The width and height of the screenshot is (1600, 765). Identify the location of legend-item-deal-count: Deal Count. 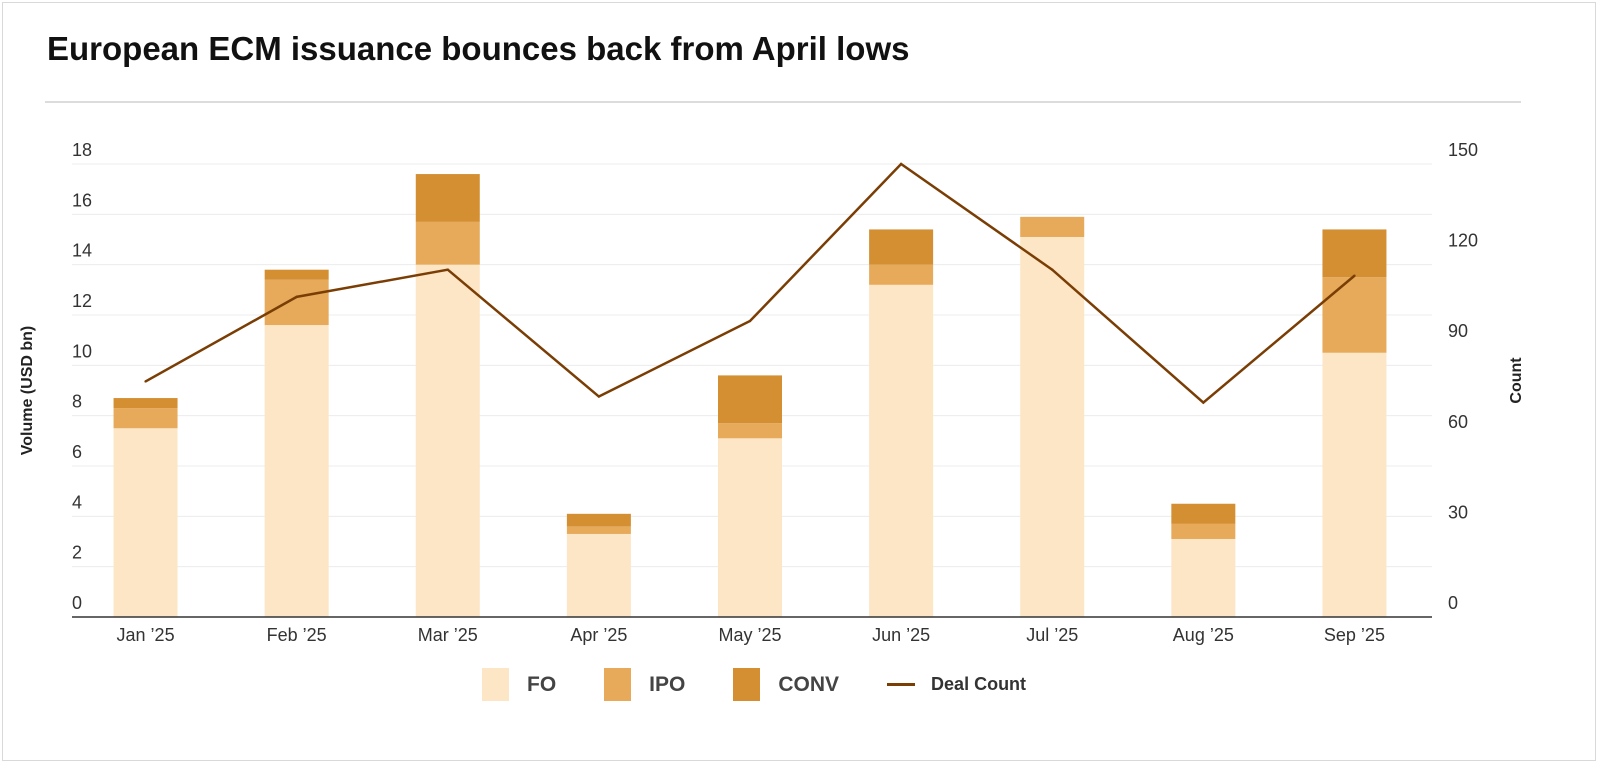
(956, 684).